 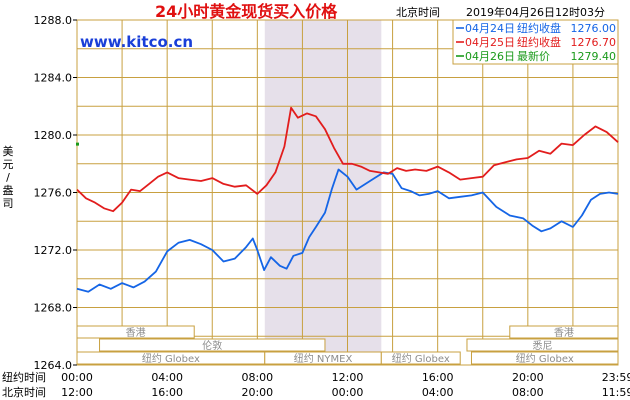 I want to click on ny-tick-label: 08:00, so click(x=257, y=377).